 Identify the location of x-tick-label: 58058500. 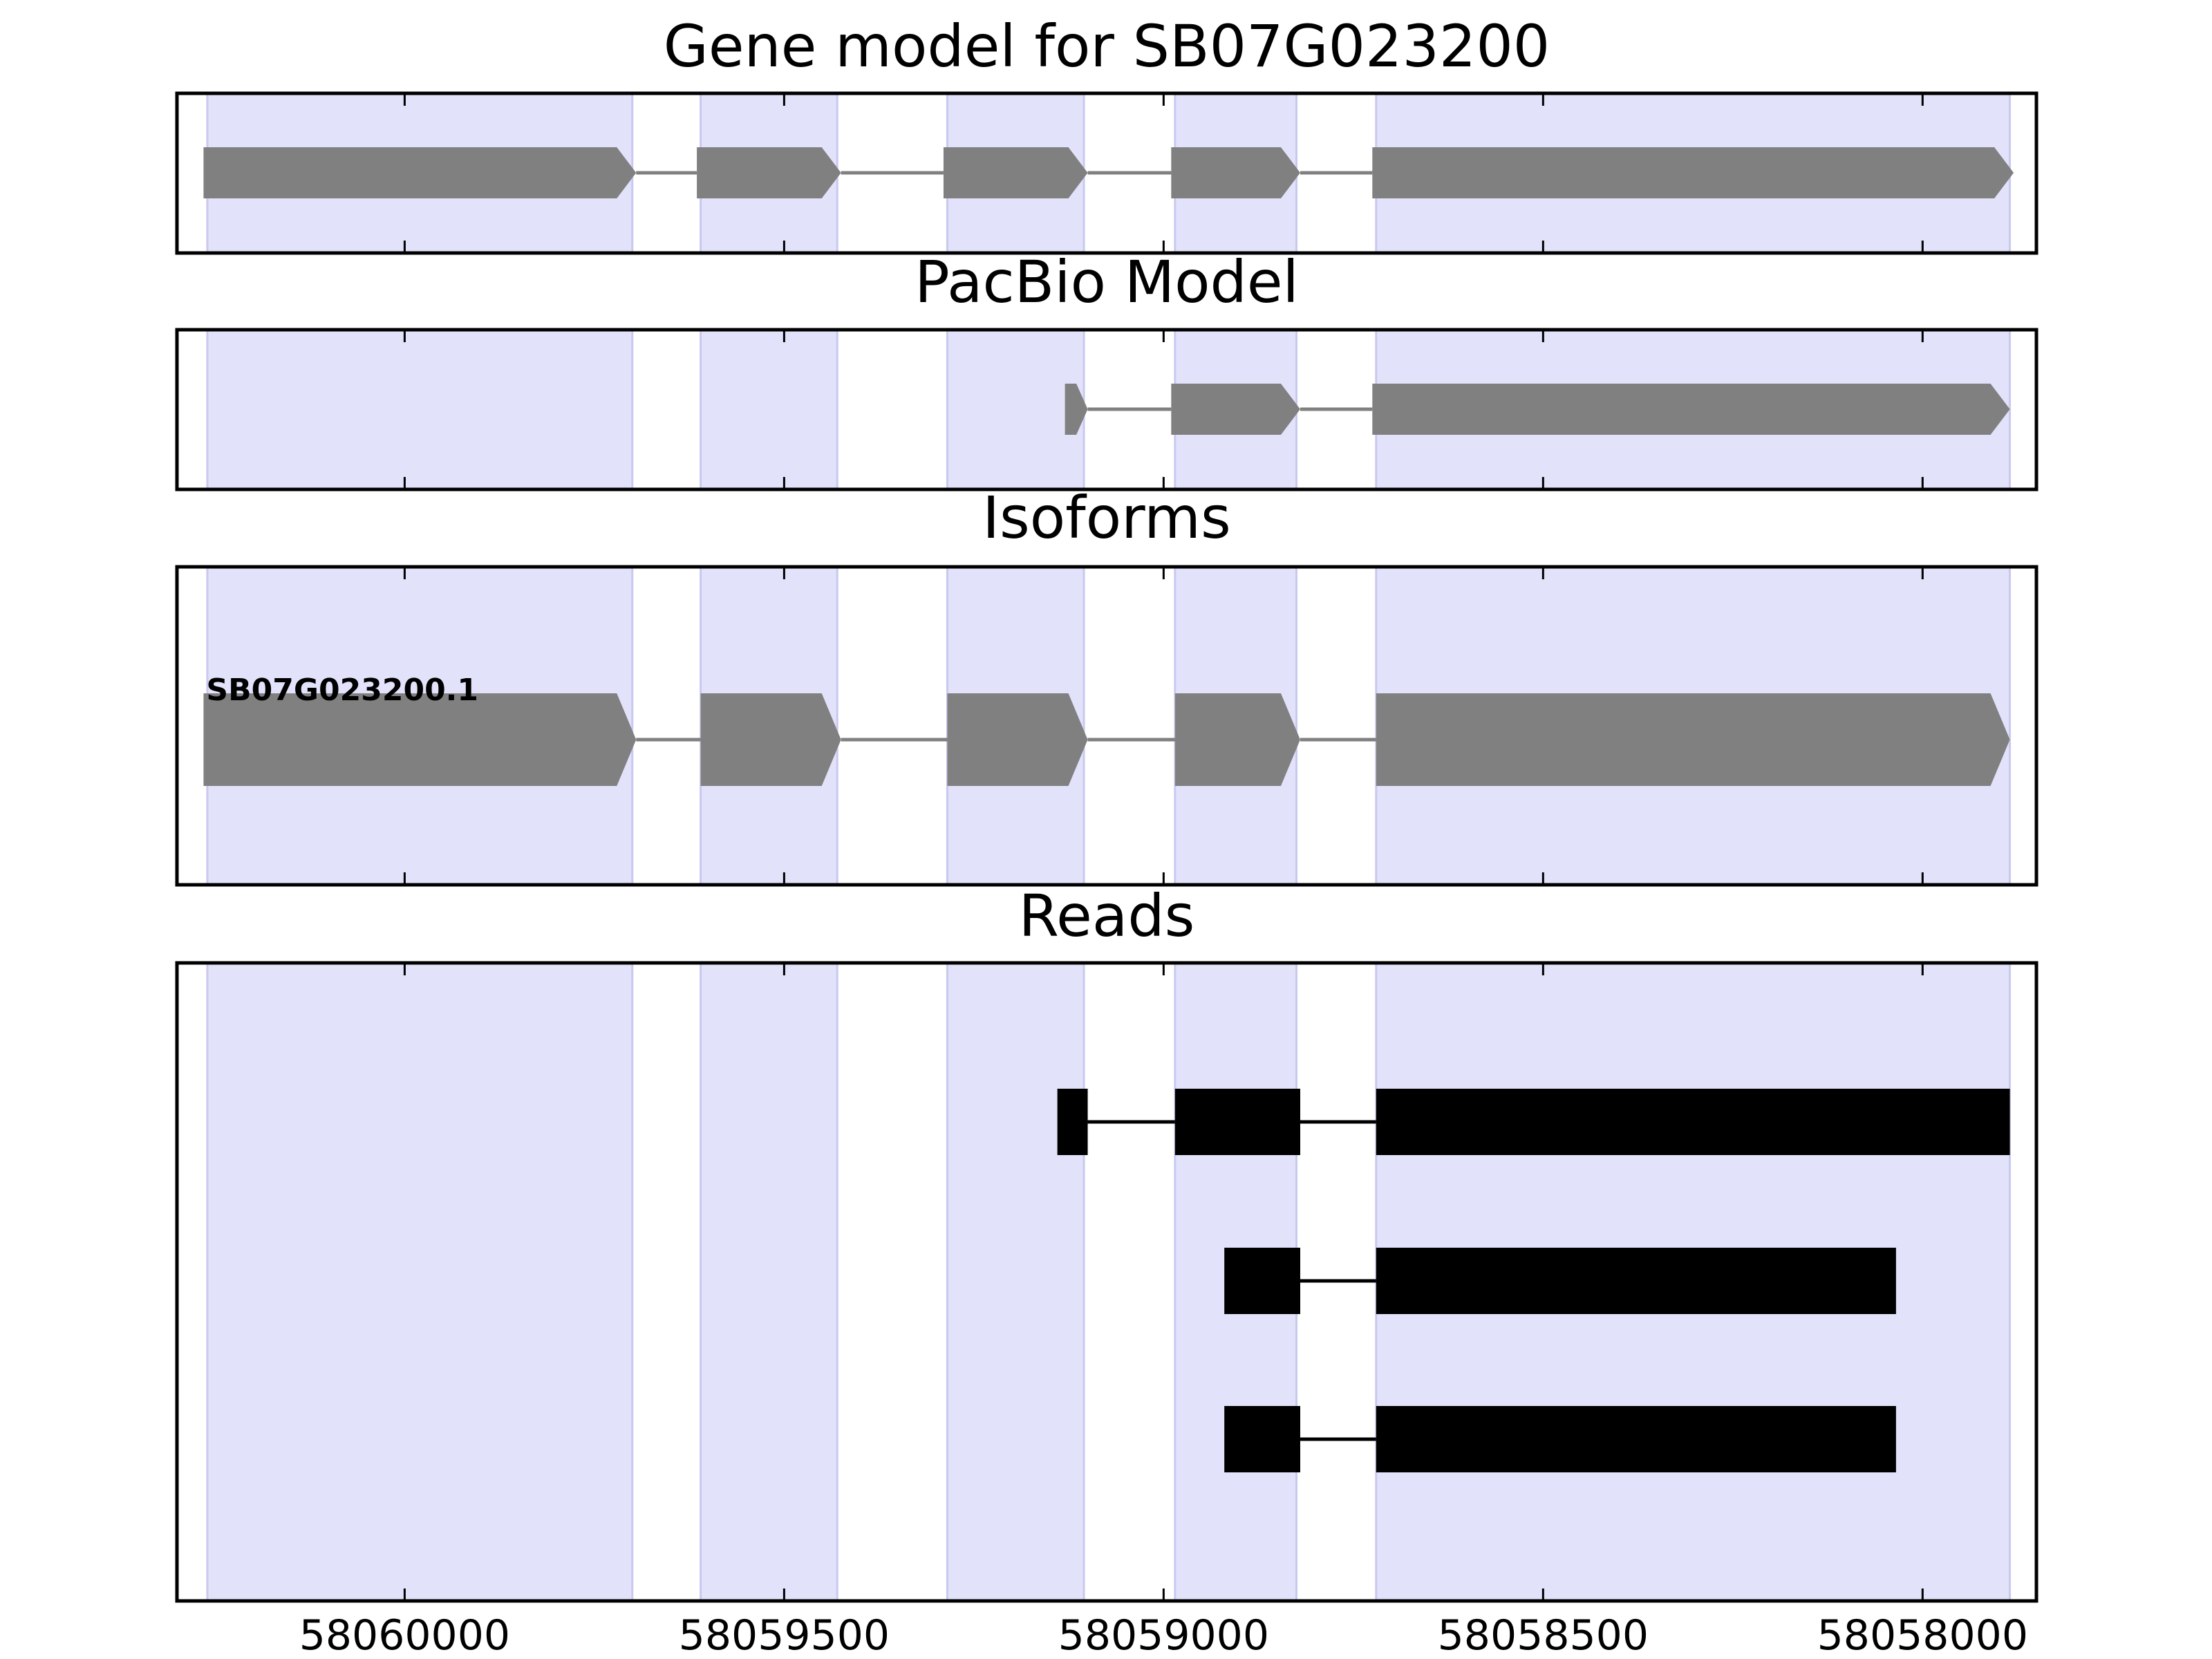
(1544, 1635).